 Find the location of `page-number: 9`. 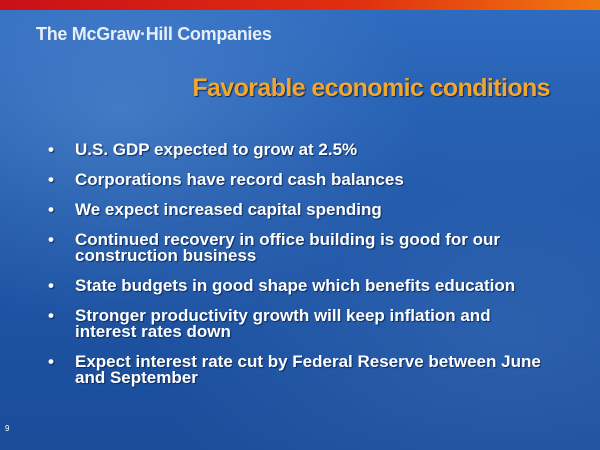

page-number: 9 is located at coordinates (7, 428).